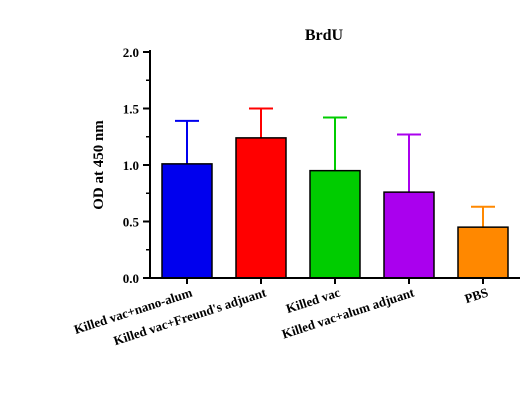 The width and height of the screenshot is (521, 396). I want to click on y-tick-label: 1.0, so click(131, 165).